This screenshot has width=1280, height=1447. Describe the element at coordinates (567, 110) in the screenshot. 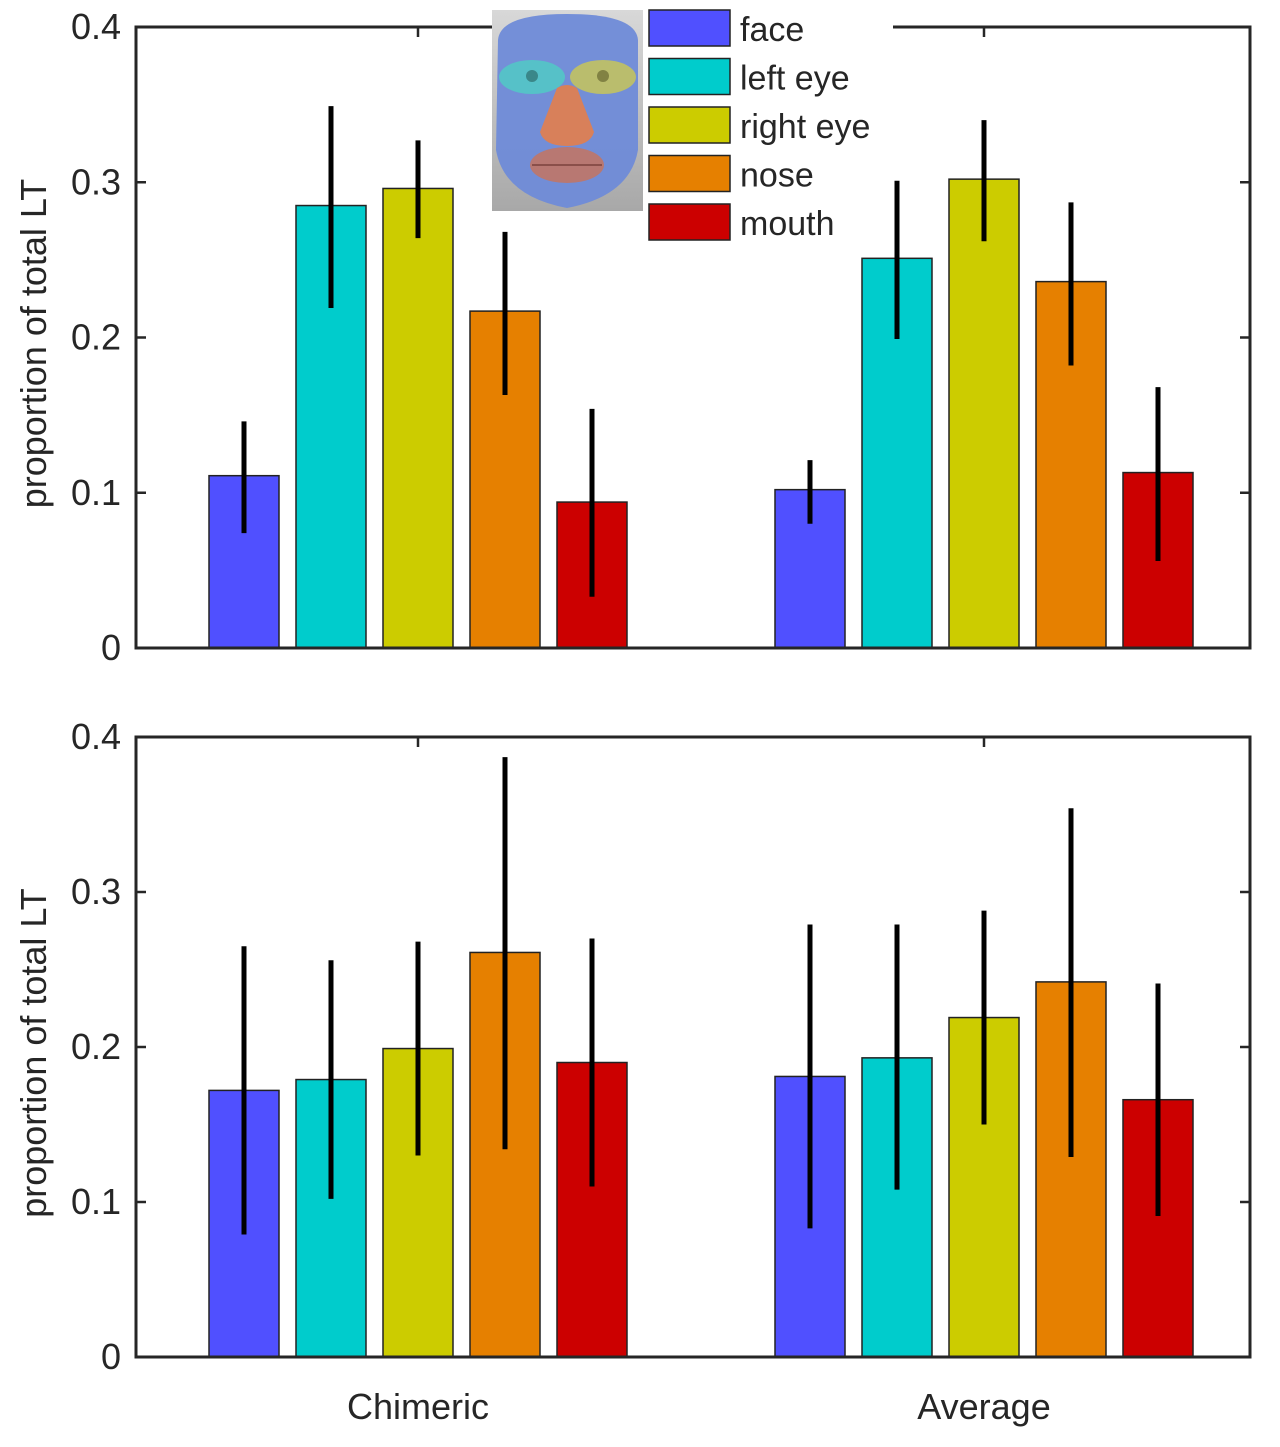

I see `face-regions-illustration` at that location.